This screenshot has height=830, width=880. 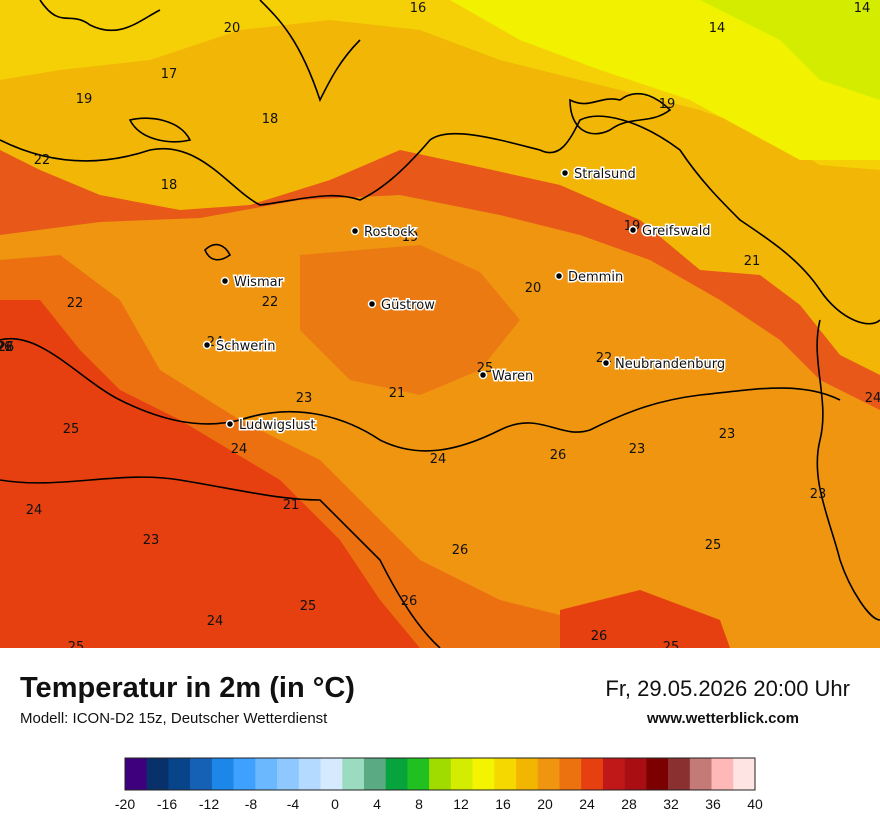 I want to click on scale-swatches, so click(x=440, y=774).